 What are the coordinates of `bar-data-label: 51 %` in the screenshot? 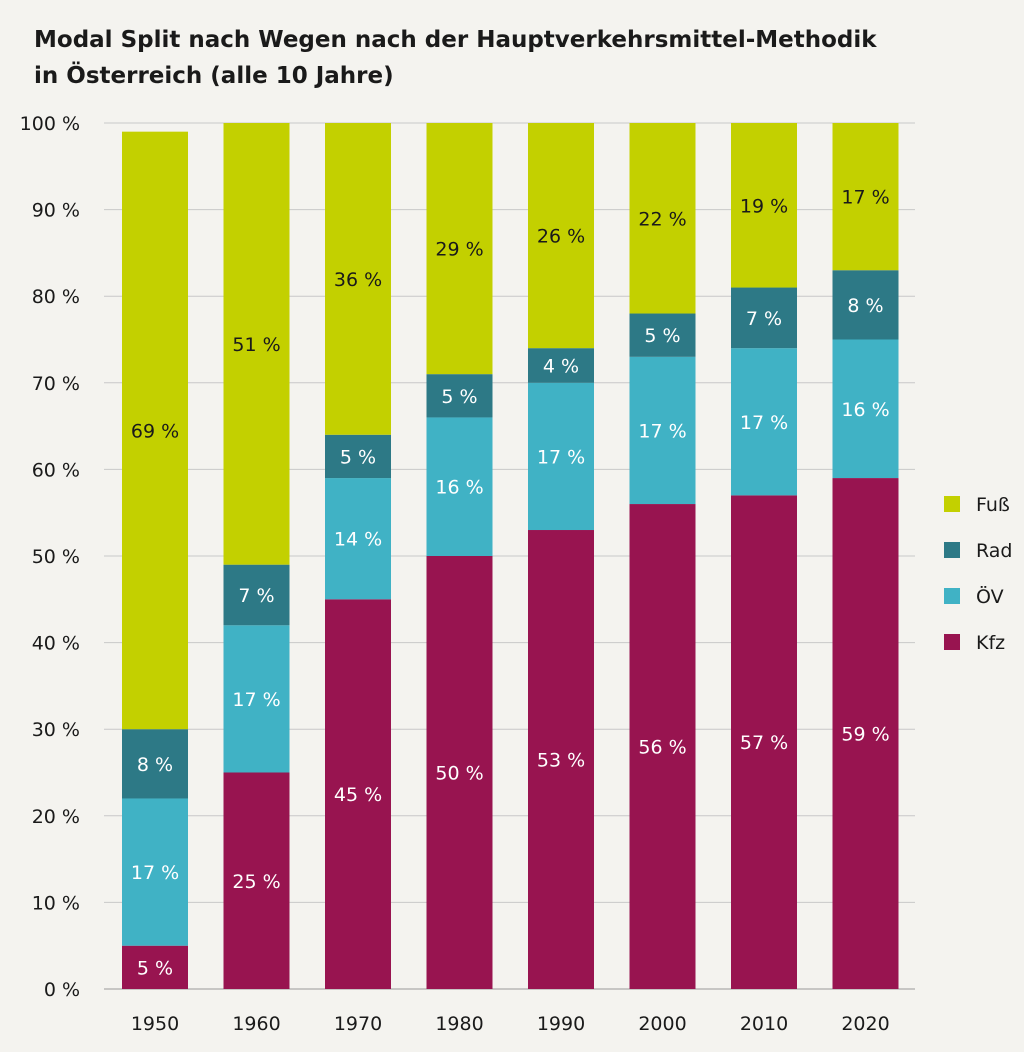 It's located at (256, 345).